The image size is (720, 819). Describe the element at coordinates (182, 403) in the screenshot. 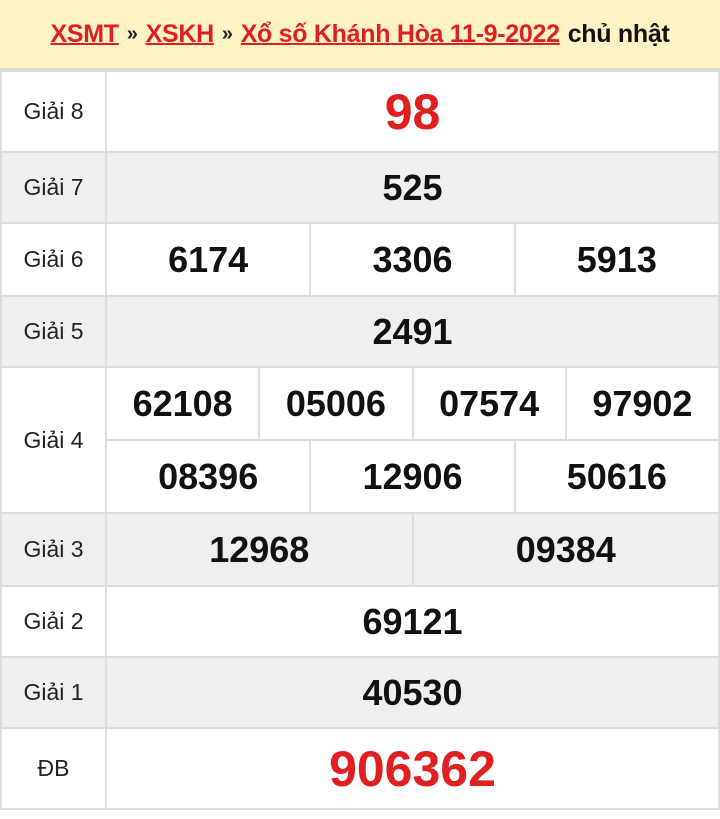

I see `prize-number: 62108` at that location.